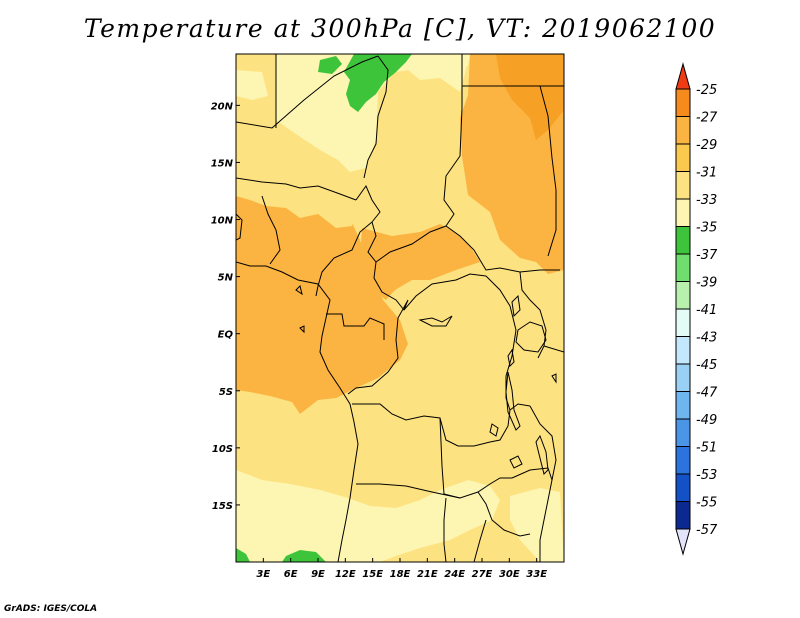  I want to click on border-zambia-east, so click(510, 423).